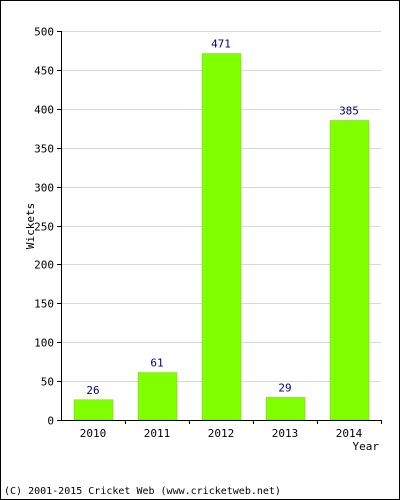 The width and height of the screenshot is (400, 500). I want to click on y-tick-label: 0, so click(50, 421).